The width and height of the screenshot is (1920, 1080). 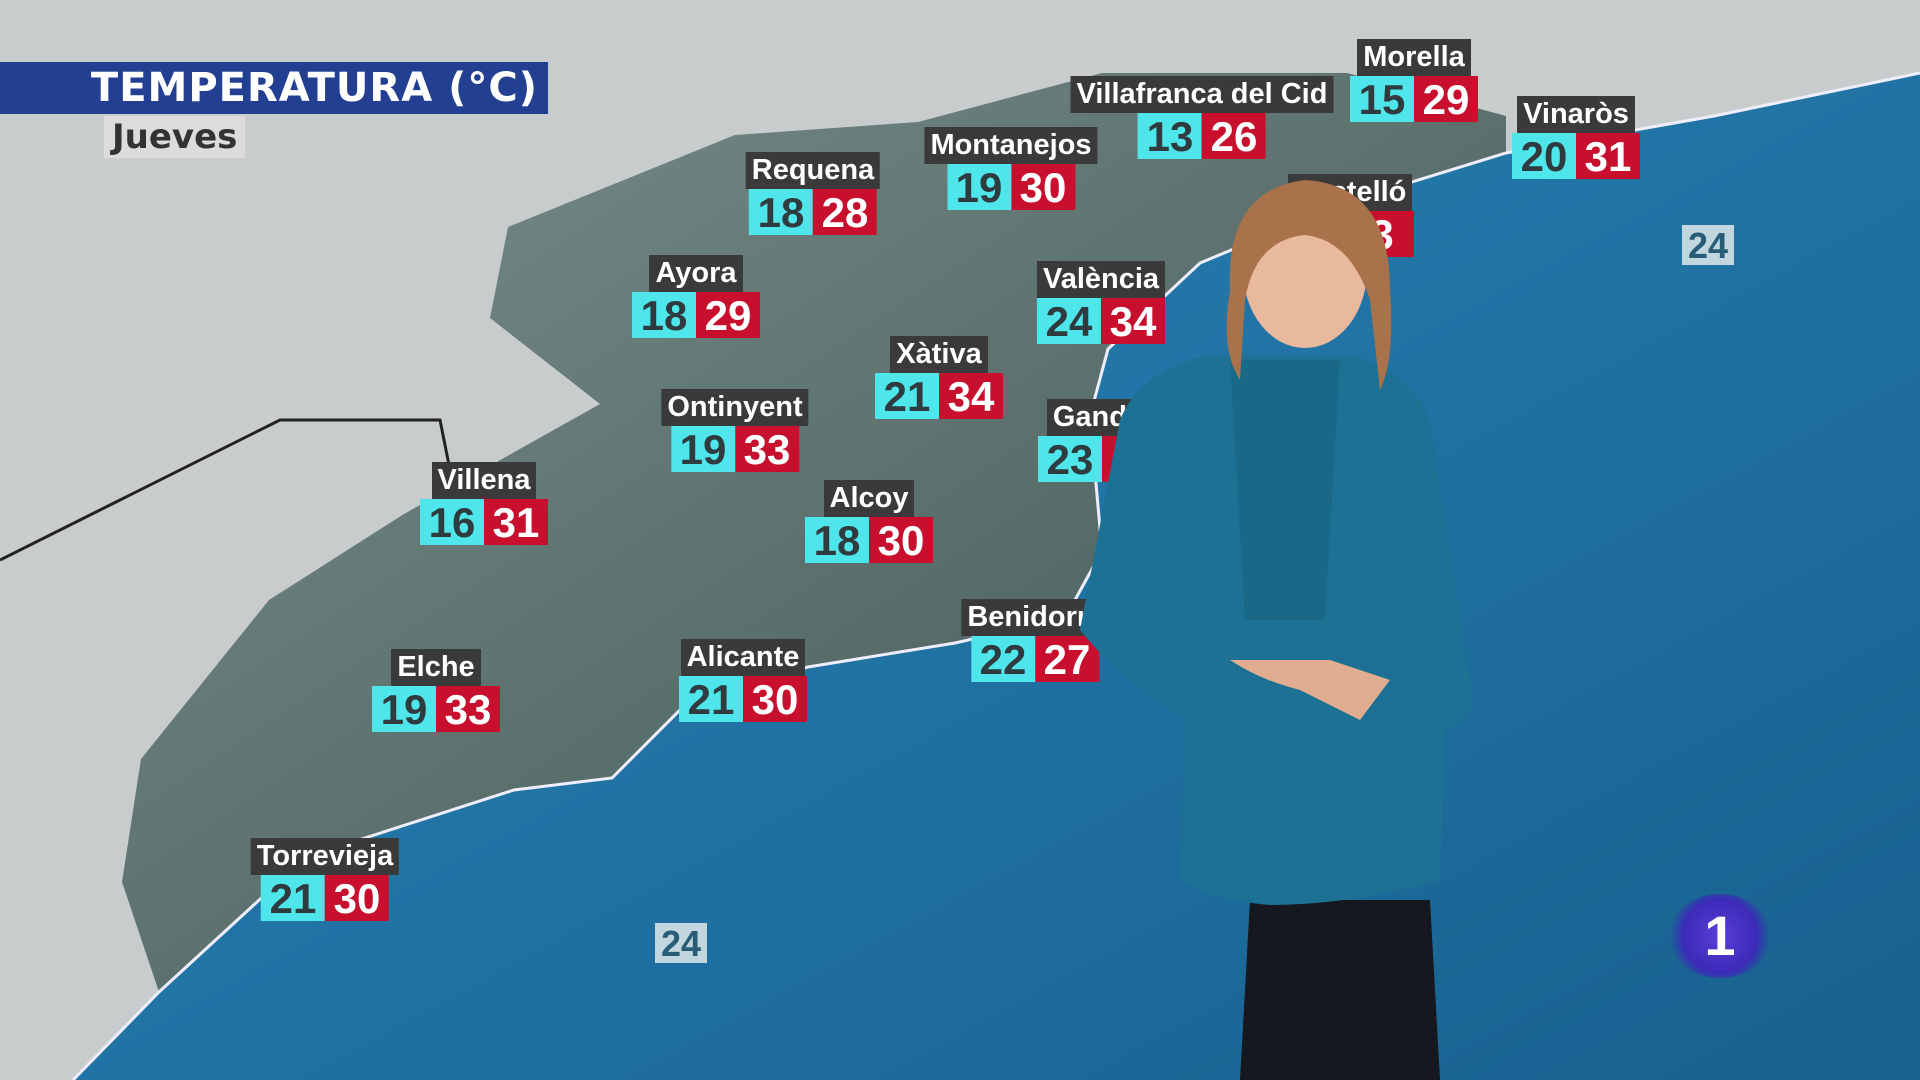 What do you see at coordinates (1069, 321) in the screenshot?
I see `min-temperature: 24` at bounding box center [1069, 321].